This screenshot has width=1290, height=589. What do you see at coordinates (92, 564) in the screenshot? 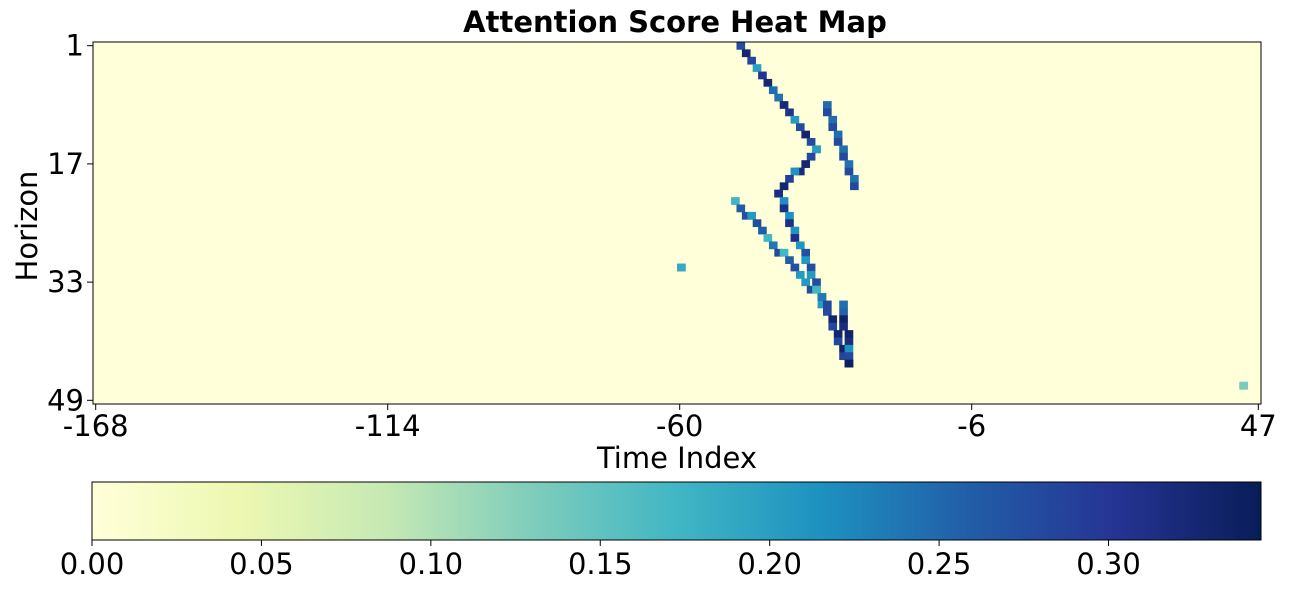
I see `colorbar-tick-label: 0.00` at bounding box center [92, 564].